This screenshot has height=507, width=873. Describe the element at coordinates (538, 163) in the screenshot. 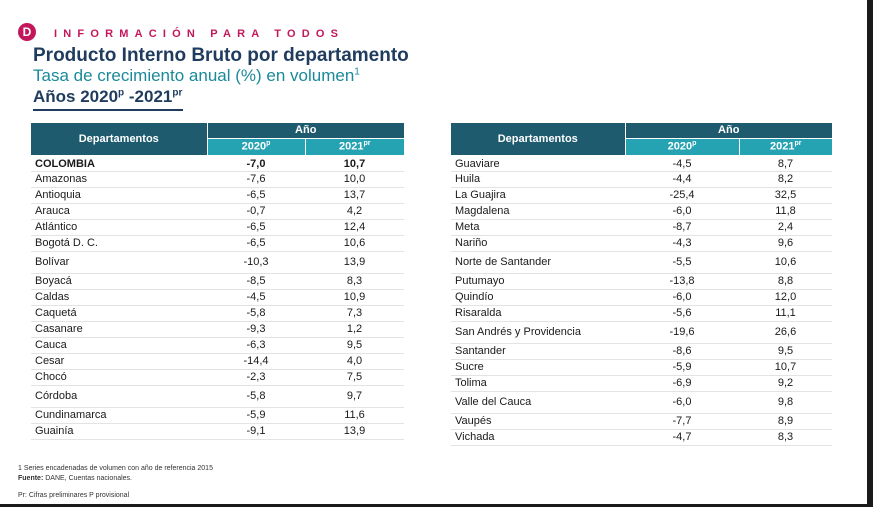

I see `department-name: Guaviare` at that location.